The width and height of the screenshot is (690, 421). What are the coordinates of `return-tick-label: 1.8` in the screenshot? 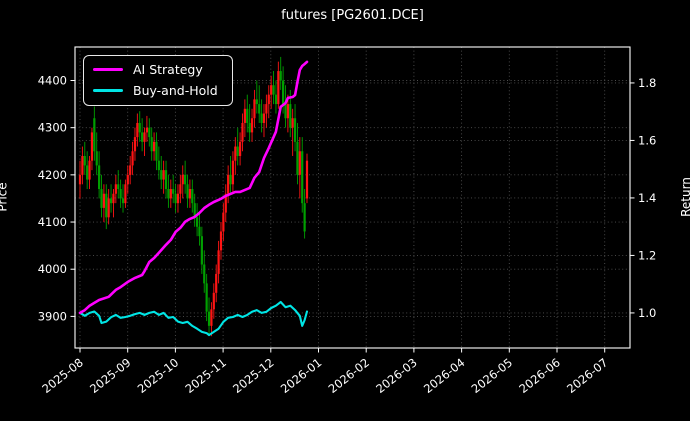 It's located at (647, 83).